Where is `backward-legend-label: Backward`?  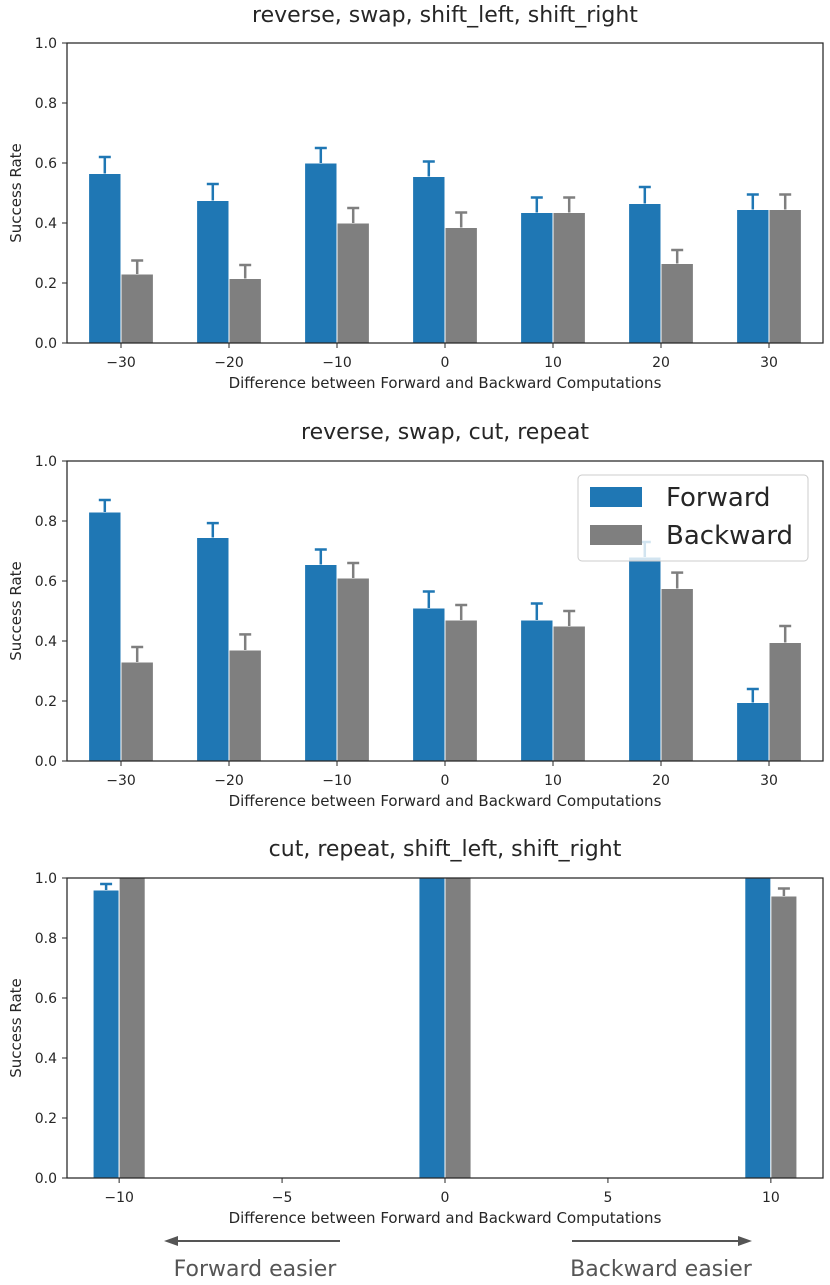
backward-legend-label: Backward is located at coordinates (729, 536).